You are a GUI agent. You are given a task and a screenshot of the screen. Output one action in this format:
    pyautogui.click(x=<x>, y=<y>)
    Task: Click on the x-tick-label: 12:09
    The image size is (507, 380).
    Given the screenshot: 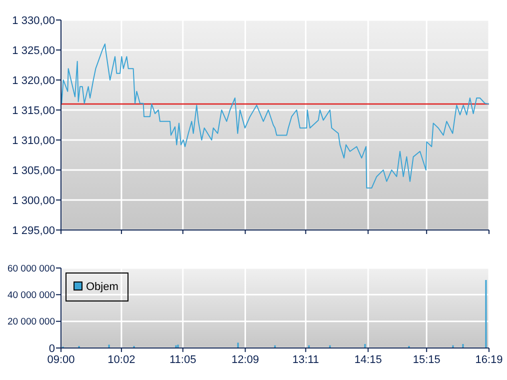 What is the action you would take?
    pyautogui.click(x=246, y=360)
    